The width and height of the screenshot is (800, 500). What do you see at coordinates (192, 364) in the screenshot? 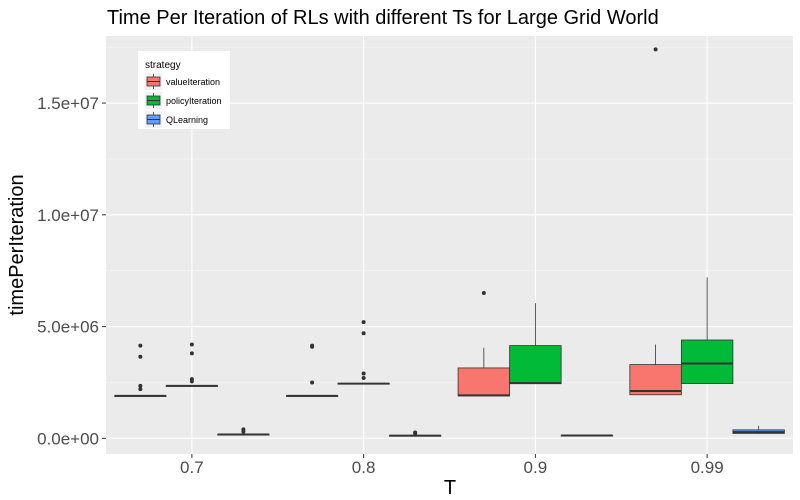
I see `box-policyIteration-0.7` at bounding box center [192, 364].